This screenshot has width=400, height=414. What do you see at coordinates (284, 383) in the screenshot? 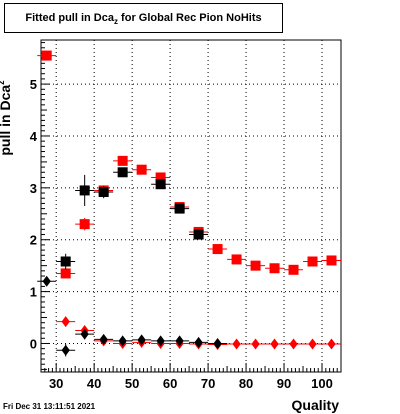
I see `x-tick-label: 90` at bounding box center [284, 383].